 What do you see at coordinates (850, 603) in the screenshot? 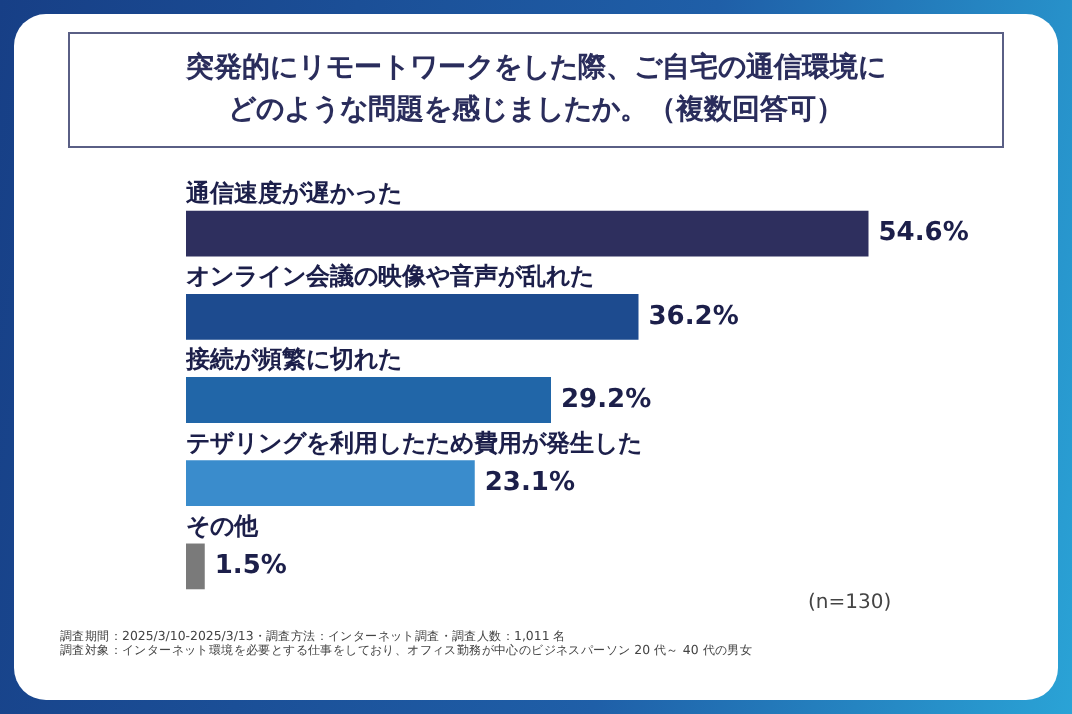
I see `text: (n=130)` at bounding box center [850, 603].